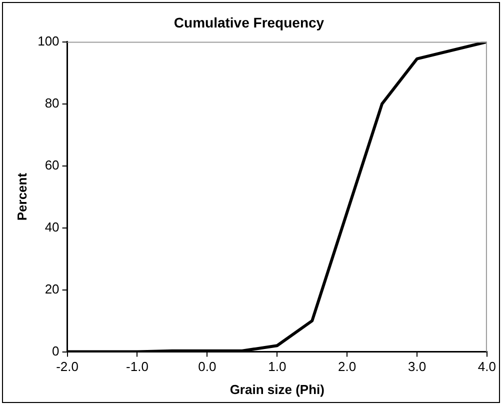 Image resolution: width=504 pixels, height=407 pixels. I want to click on y-tick-label: 100, so click(49, 40).